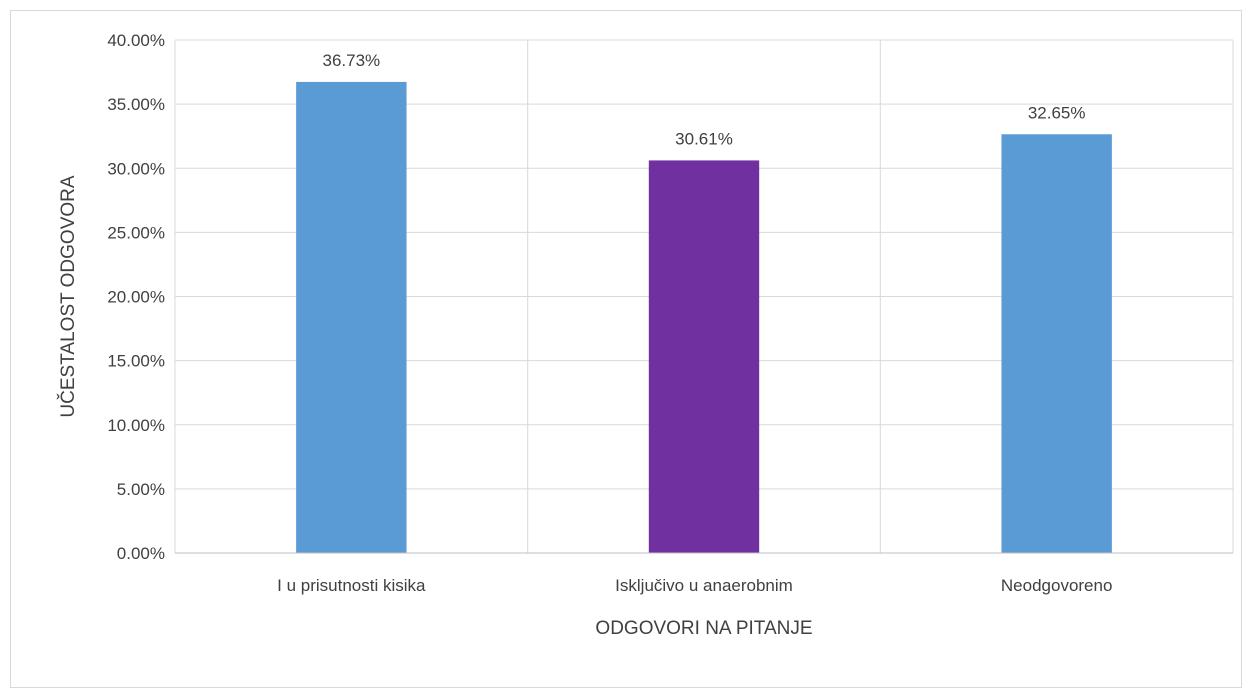  Describe the element at coordinates (141, 553) in the screenshot. I see `y-tick-label: 0.00%` at that location.